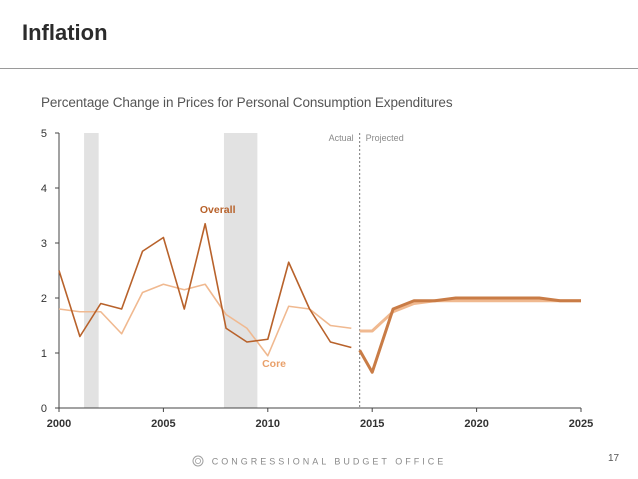 The image size is (638, 479). I want to click on overall-series-label: Overall, so click(218, 210).